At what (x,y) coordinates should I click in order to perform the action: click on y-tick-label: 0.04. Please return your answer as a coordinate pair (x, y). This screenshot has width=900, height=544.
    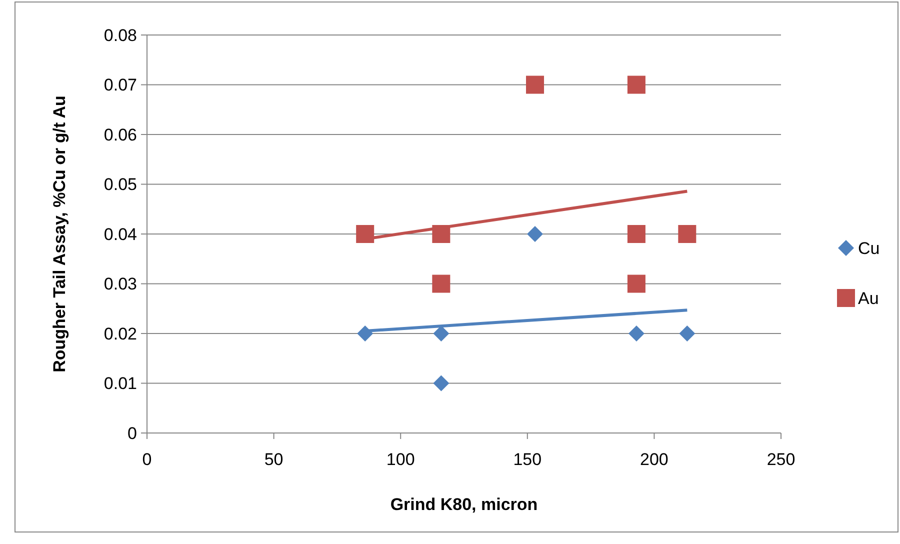
    Looking at the image, I should click on (120, 234).